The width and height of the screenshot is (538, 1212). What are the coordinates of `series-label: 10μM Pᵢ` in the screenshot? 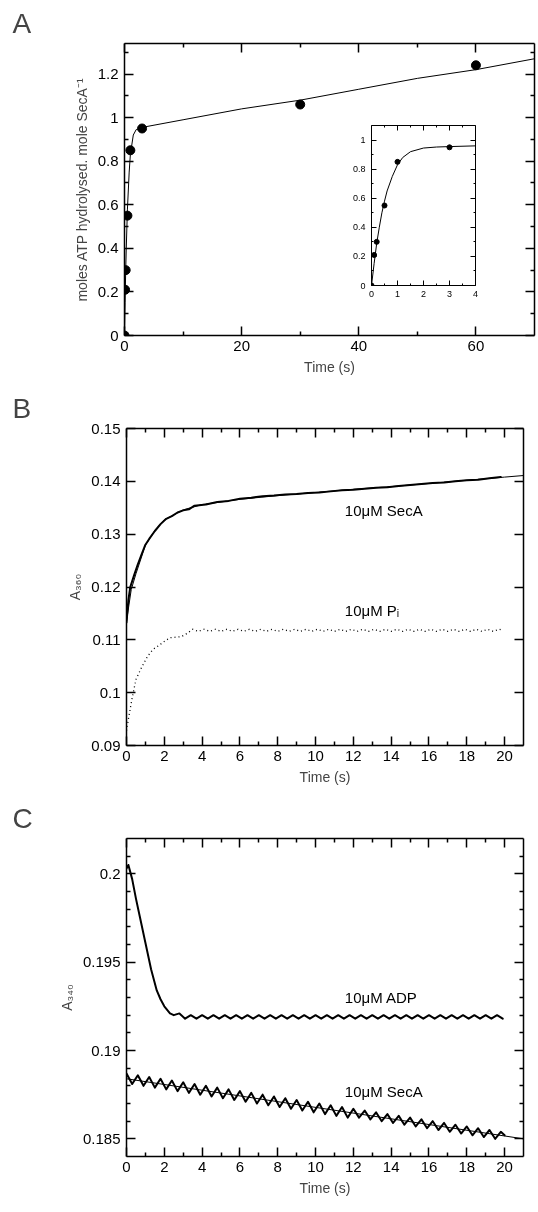 It's located at (372, 611).